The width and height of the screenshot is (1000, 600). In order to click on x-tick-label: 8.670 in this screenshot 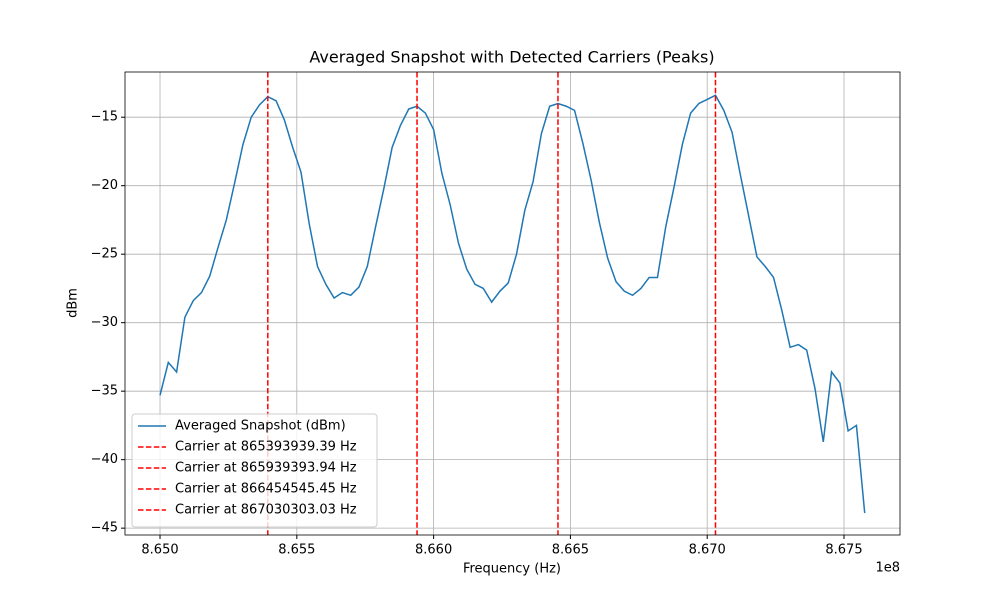, I will do `click(707, 550)`.